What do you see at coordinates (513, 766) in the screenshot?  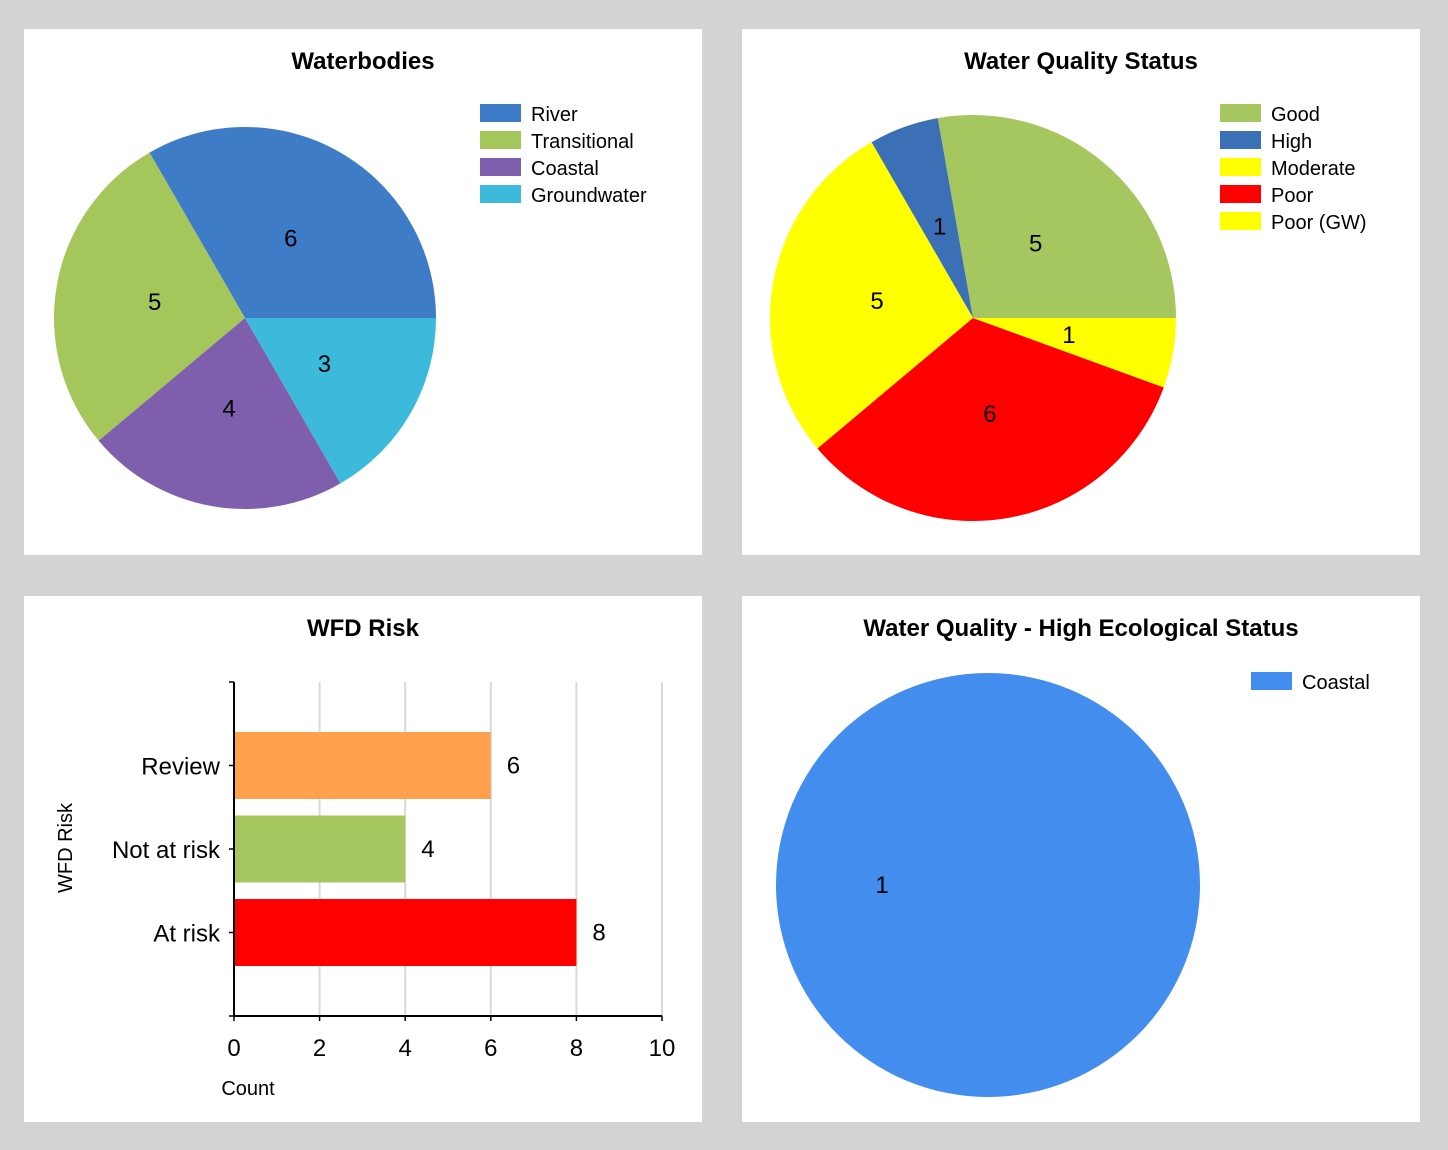 I see `bar-value-label: 6` at bounding box center [513, 766].